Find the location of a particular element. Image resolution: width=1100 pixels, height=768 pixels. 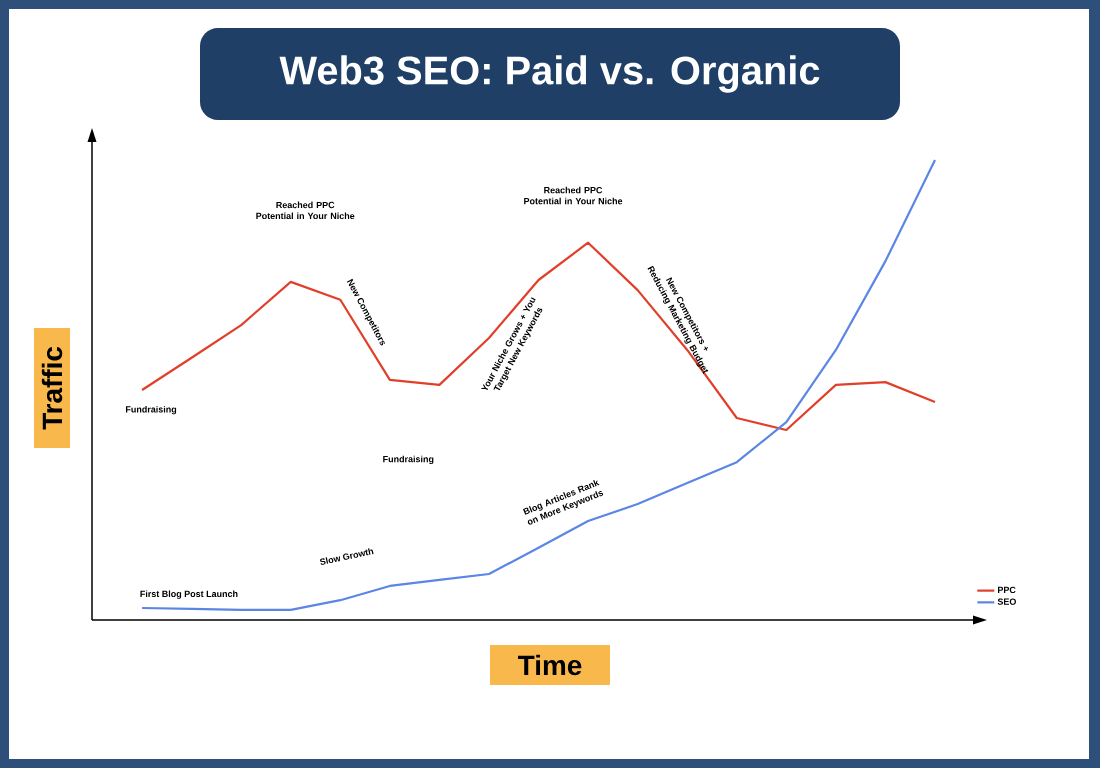

y-axis-title: Traffic is located at coordinates (52, 388).